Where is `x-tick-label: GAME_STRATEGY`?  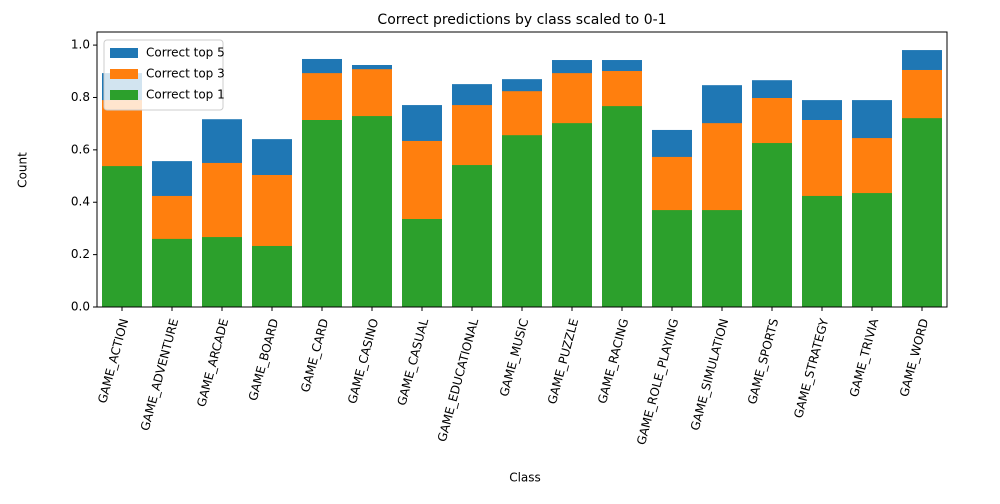
x-tick-label: GAME_STRATEGY is located at coordinates (811, 367).